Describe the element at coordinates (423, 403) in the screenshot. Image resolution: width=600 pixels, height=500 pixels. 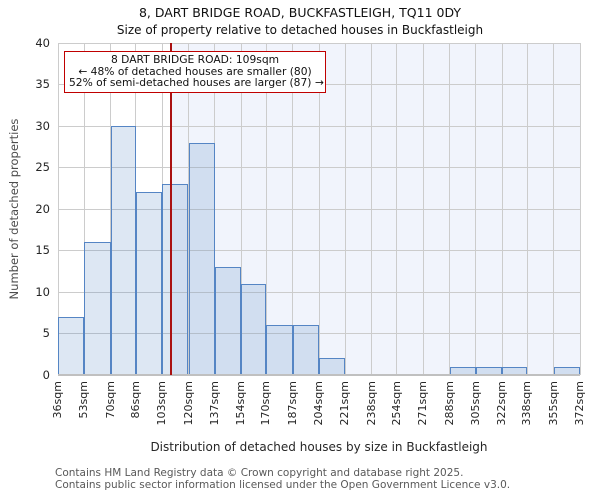
I see `x-tick-label: 271sqm` at that location.